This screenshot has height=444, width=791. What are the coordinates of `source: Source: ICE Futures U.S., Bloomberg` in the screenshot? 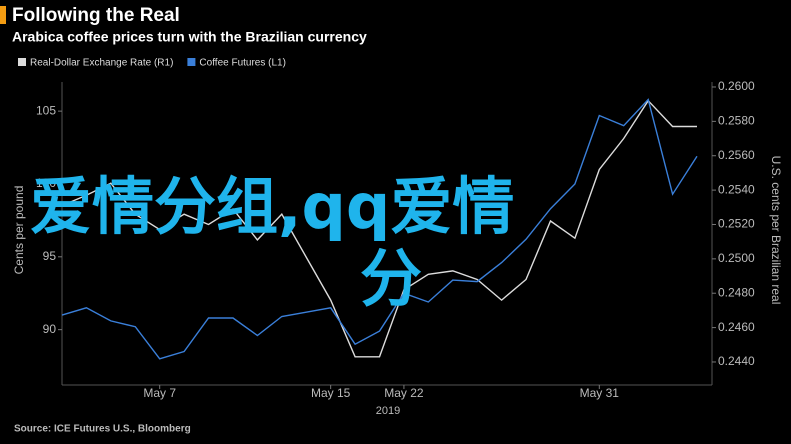 It's located at (102, 429).